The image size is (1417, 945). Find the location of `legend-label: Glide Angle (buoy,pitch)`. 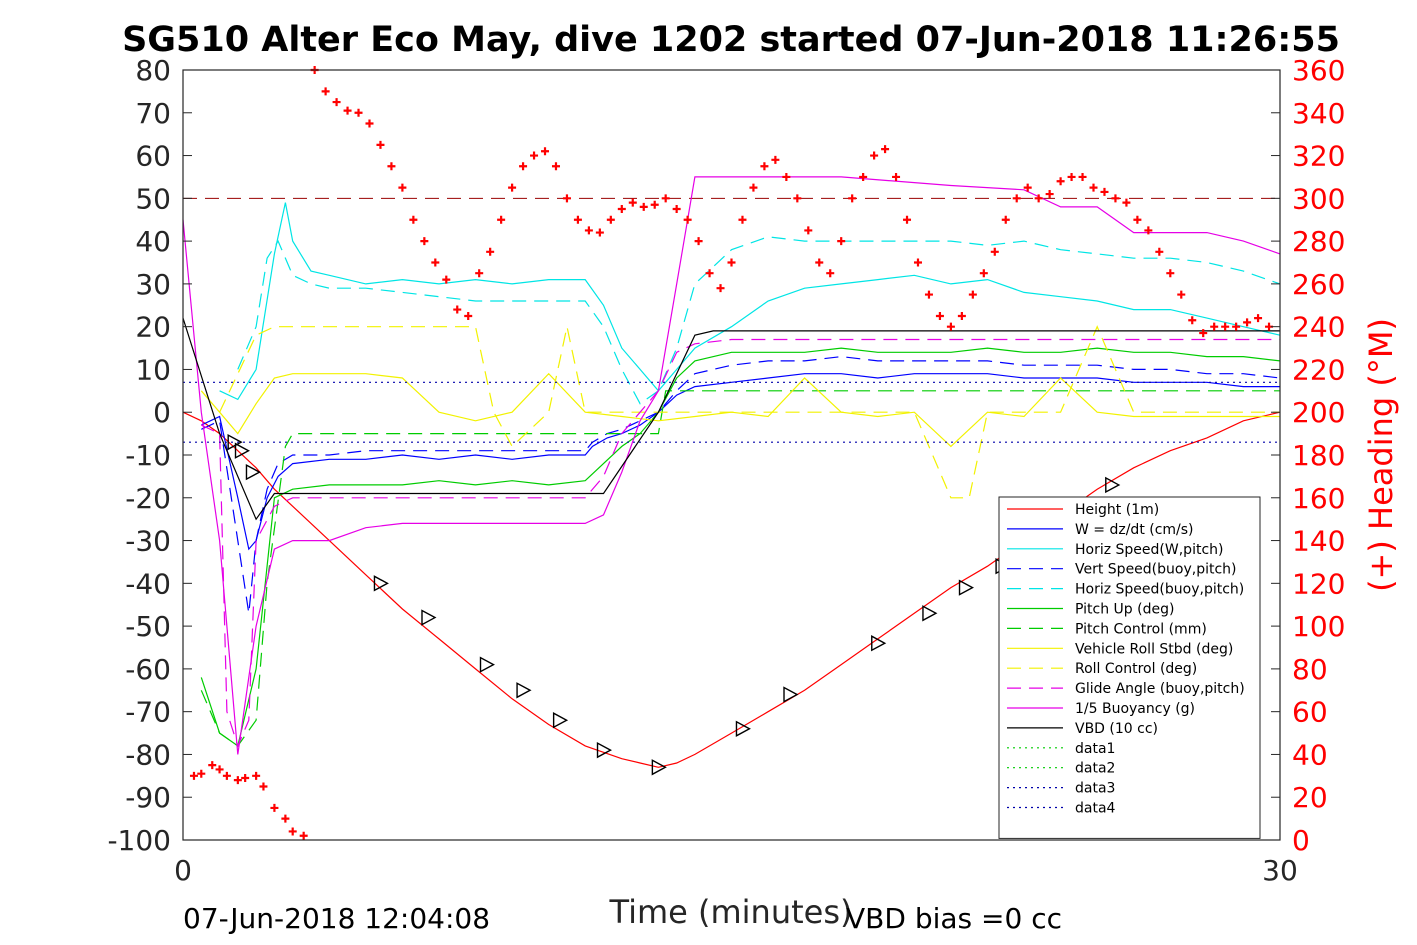

legend-label: Glide Angle (buoy,pitch) is located at coordinates (1160, 689).